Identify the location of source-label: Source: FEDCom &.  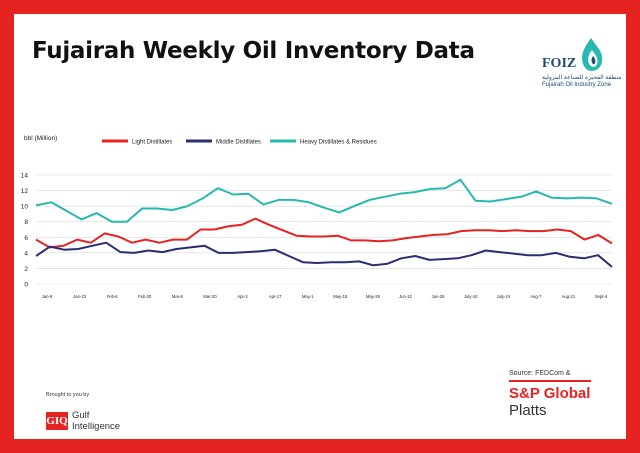
(540, 373).